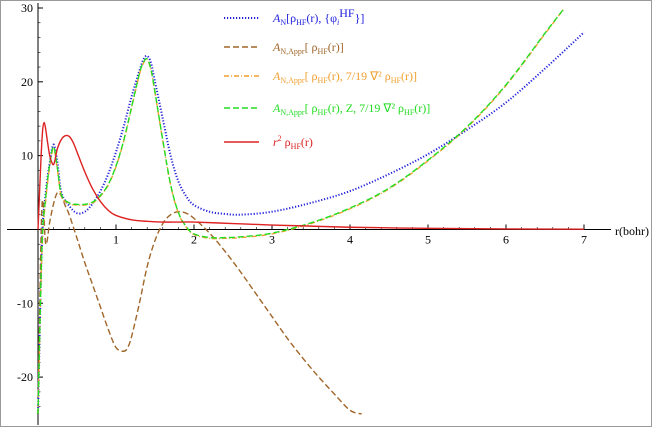 This screenshot has width=652, height=428. Describe the element at coordinates (293, 142) in the screenshot. I see `series-r2-rho-legend-label: r2 ρHF(r)` at that location.